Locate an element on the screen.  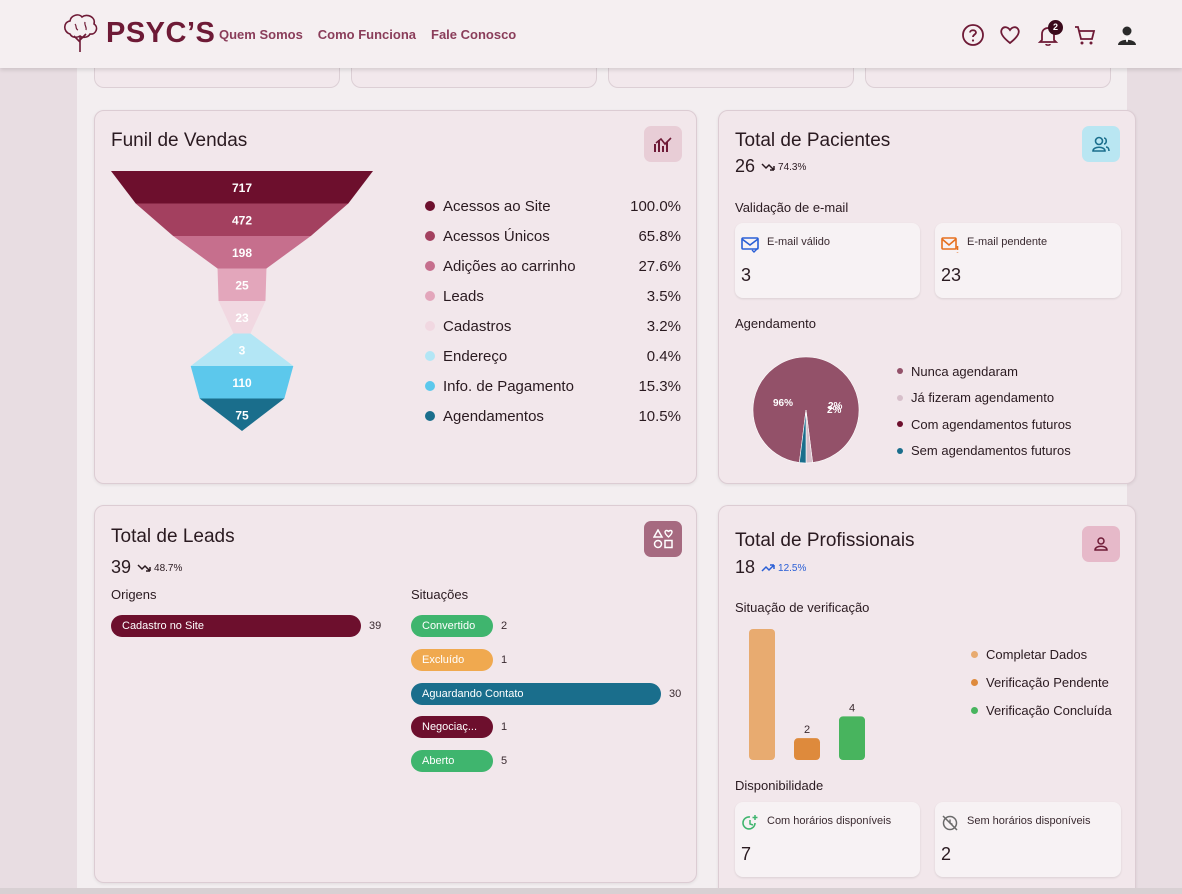
professionals-stat: 18 12.5% is located at coordinates (770, 567).